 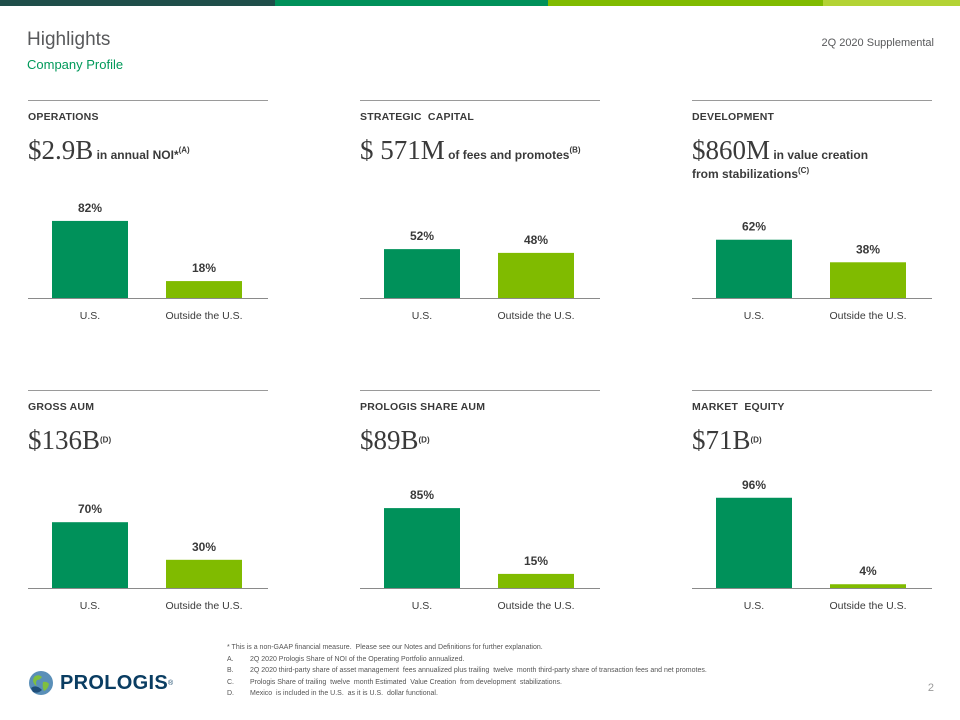 What do you see at coordinates (148, 440) in the screenshot?
I see `panel-headline: $136B(D)` at bounding box center [148, 440].